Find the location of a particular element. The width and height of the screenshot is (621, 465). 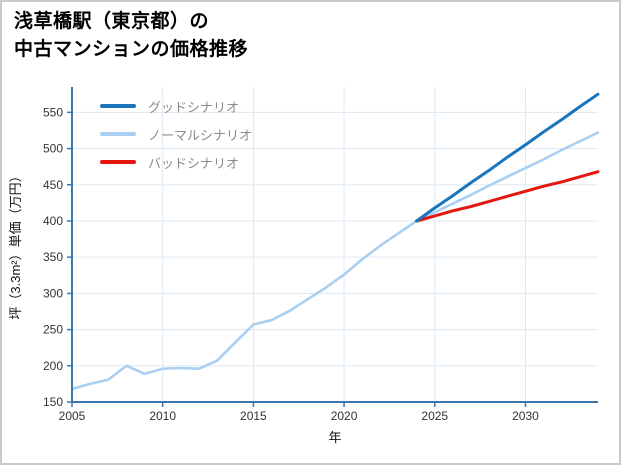

legend-swatch-normal-icon is located at coordinates (118, 134).